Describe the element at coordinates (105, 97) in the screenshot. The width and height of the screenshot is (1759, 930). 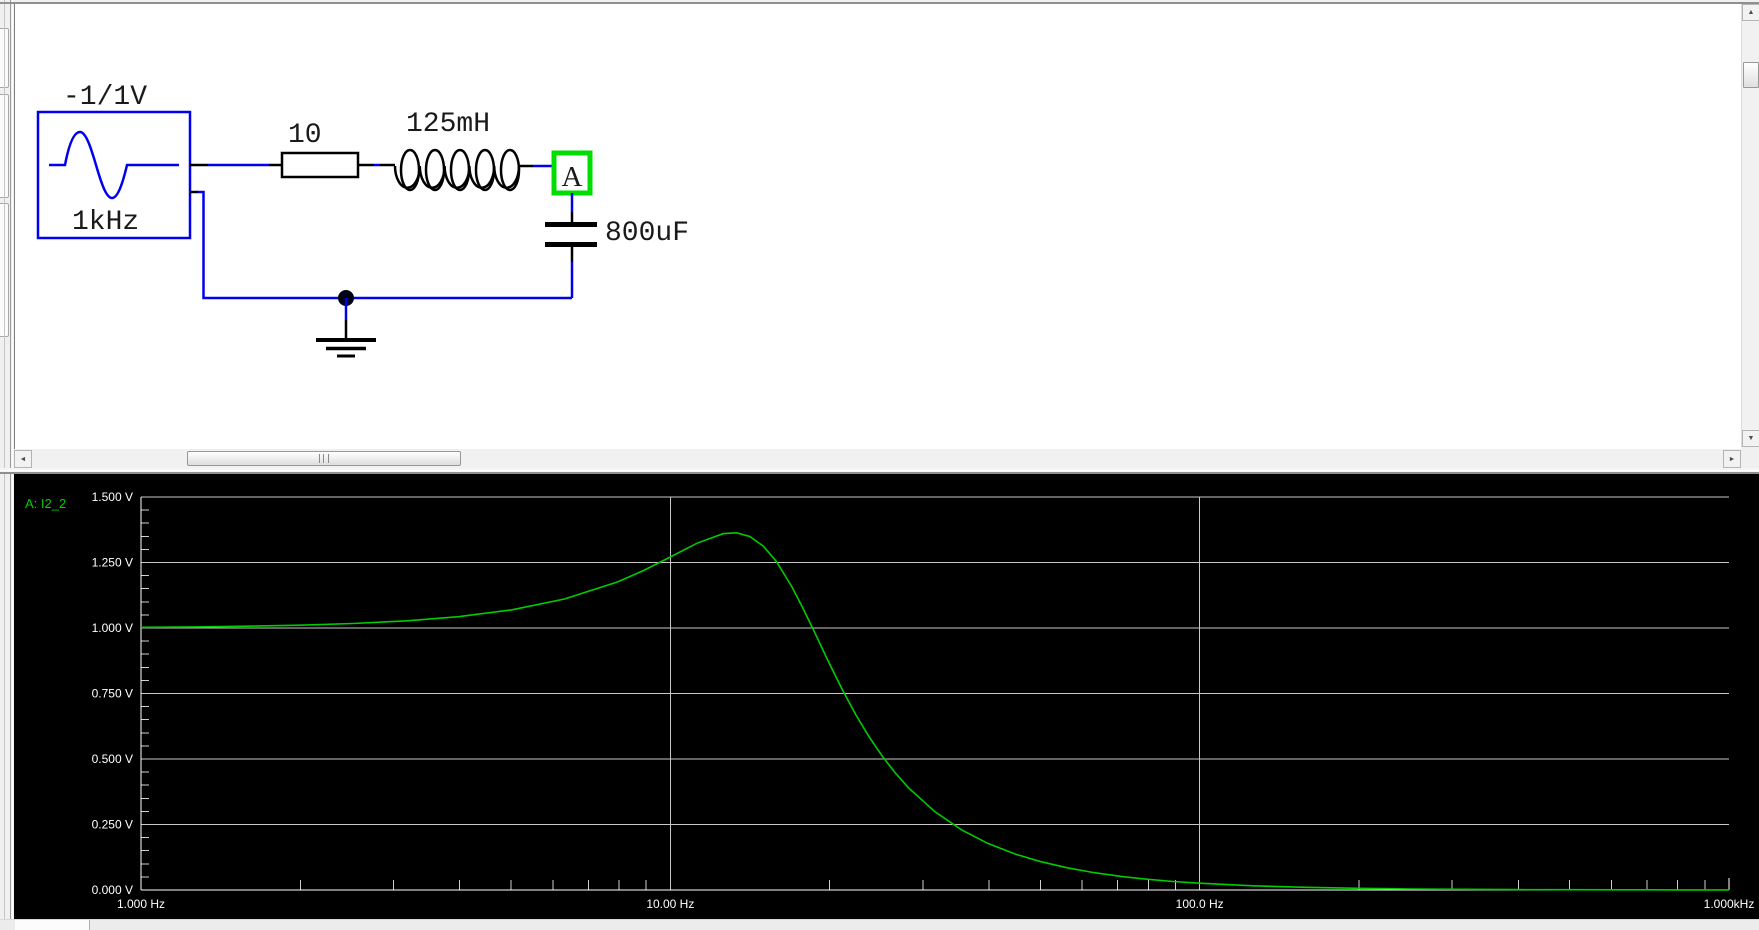
I see `source-amplitude-label: -1/1V` at that location.